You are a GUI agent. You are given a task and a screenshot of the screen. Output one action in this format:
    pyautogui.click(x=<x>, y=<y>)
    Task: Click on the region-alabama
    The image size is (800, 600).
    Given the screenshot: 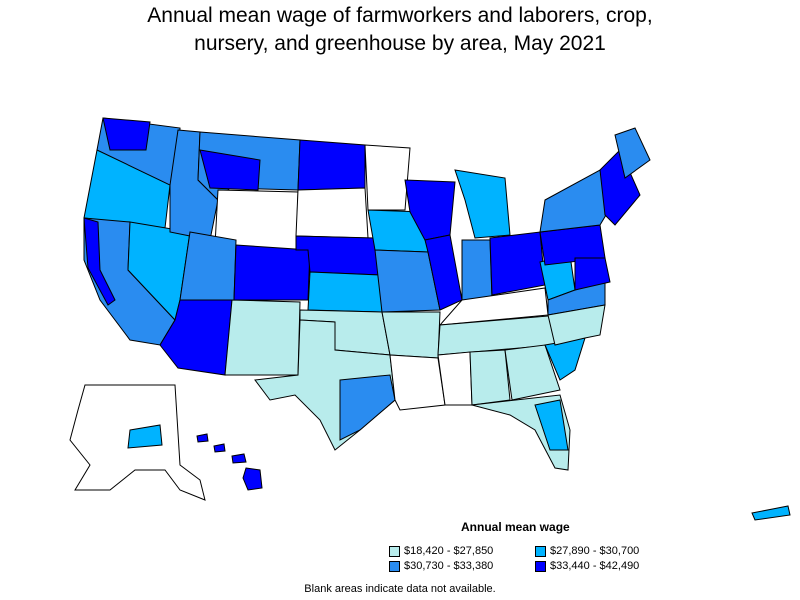 What is the action you would take?
    pyautogui.click(x=490, y=377)
    